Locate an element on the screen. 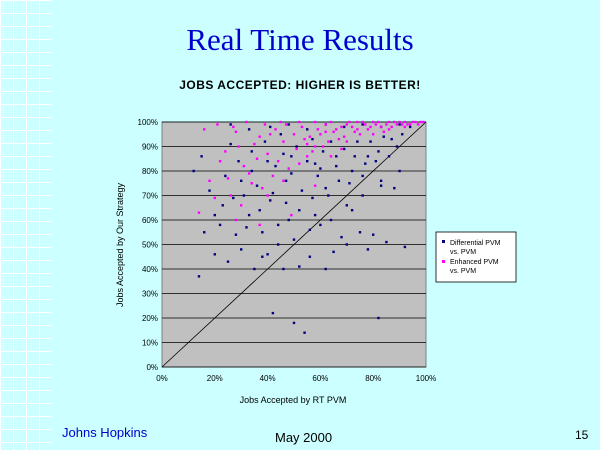 The width and height of the screenshot is (600, 450). chart-title: JOBS ACCEPTED: HIGHER IS BETTER! is located at coordinates (300, 85).